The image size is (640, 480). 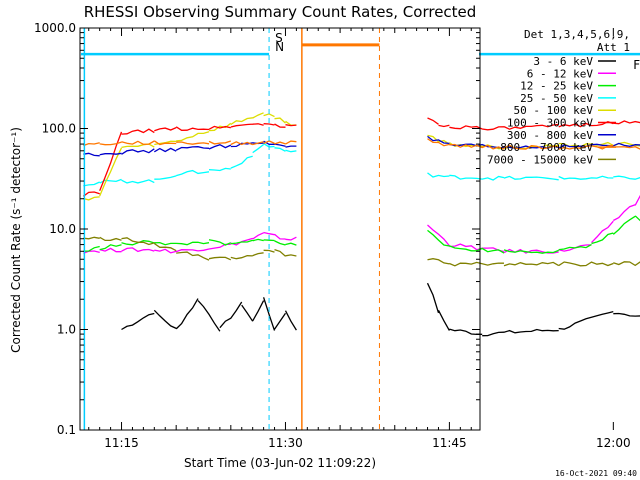 I want to click on legend-label: 3 - 6 keV, so click(x=563, y=61).